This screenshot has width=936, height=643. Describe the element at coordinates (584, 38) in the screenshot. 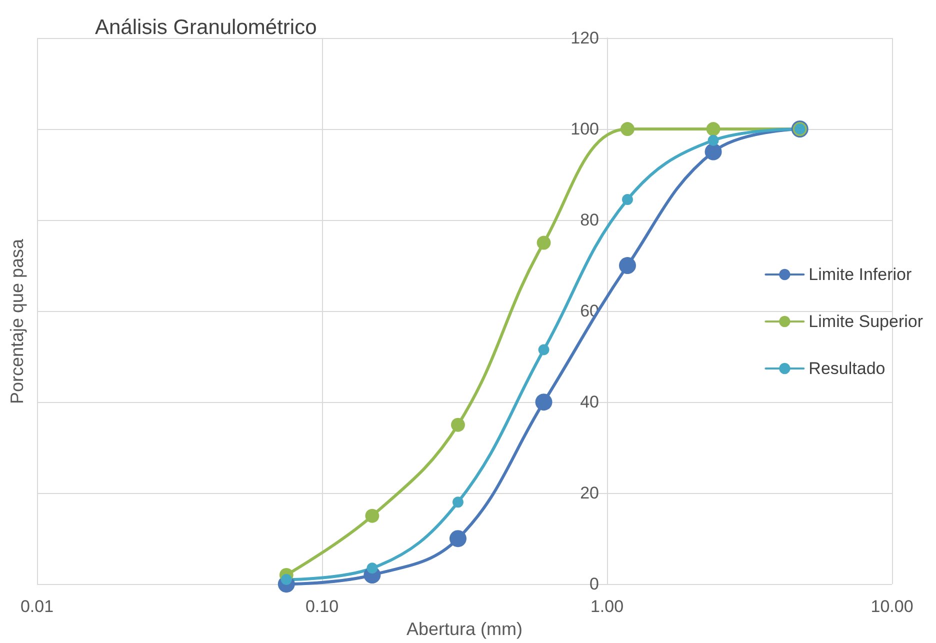

I see `y-tick-label: 120` at that location.